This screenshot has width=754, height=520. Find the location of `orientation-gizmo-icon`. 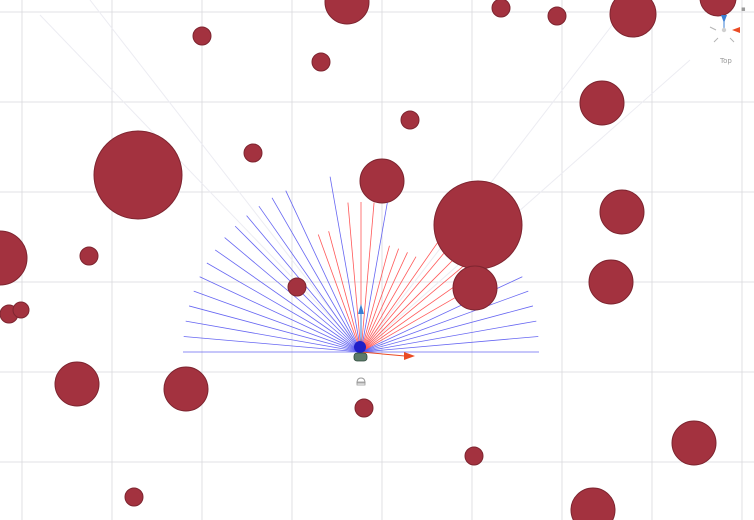

orientation-gizmo-icon is located at coordinates (724, 29).